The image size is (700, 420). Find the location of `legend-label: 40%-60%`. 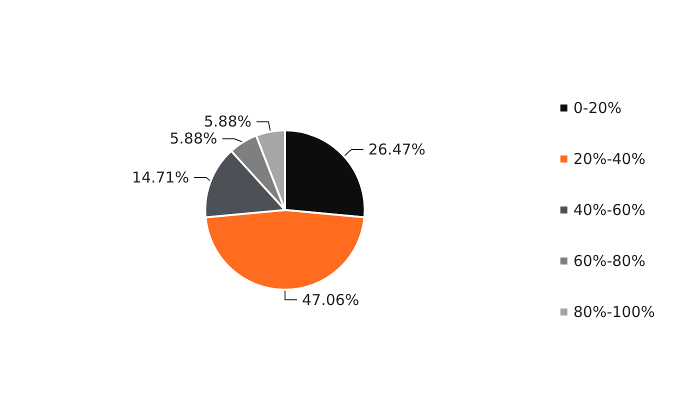

legend-label: 40%-60% is located at coordinates (609, 210).